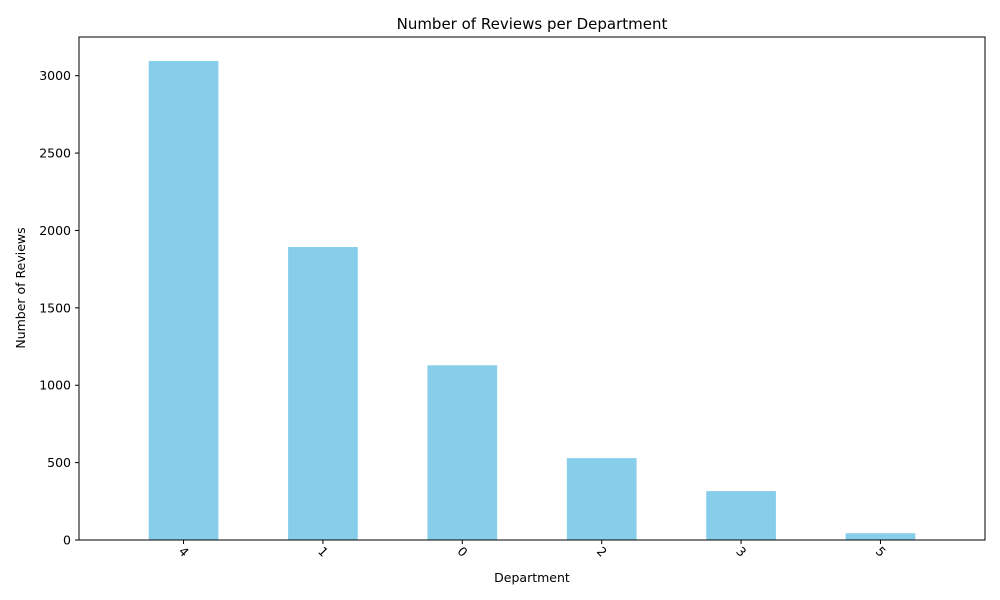 This screenshot has width=1000, height=600. I want to click on x-tick-label: 1, so click(323, 552).